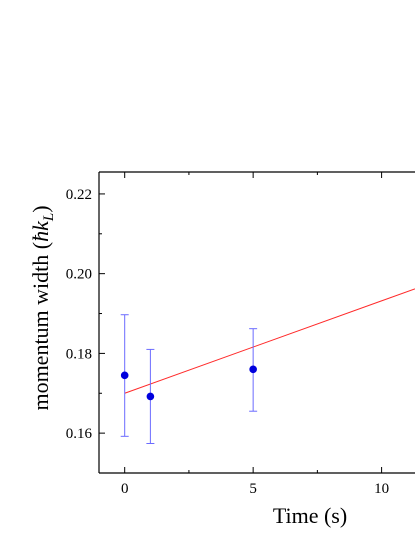 This screenshot has height=537, width=415. Describe the element at coordinates (40, 208) in the screenshot. I see `y-axis-title-close: )` at that location.